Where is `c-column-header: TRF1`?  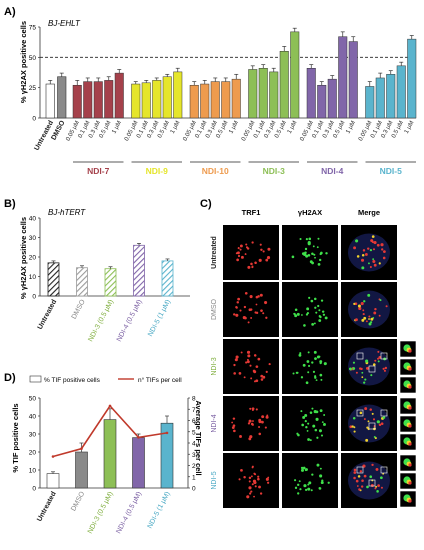
c-column-header: TRF1 is located at coordinates (251, 212).